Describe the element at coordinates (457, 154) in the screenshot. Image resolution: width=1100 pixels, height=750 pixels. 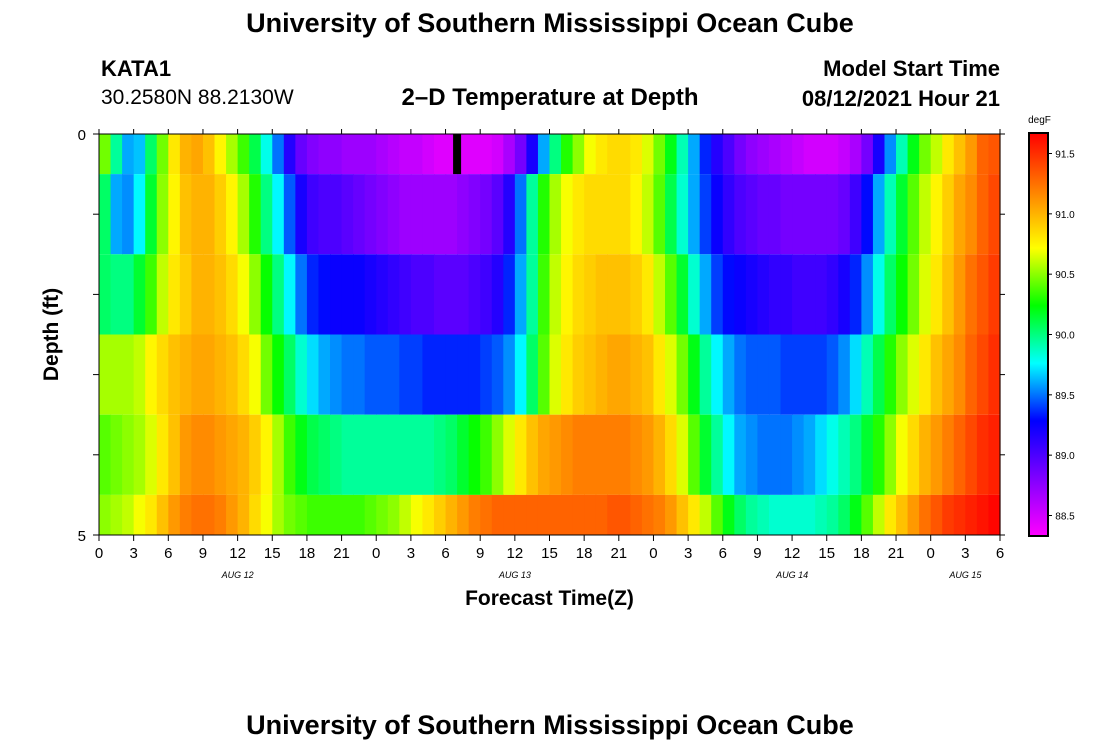
I see `current-time-marker` at that location.